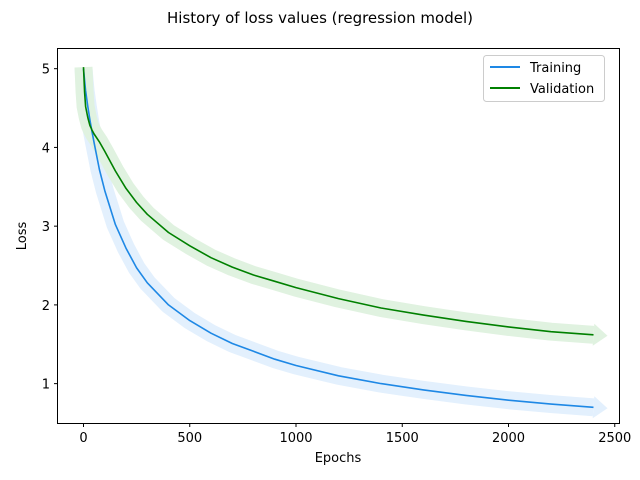 Image resolution: width=640 pixels, height=480 pixels. Describe the element at coordinates (295, 438) in the screenshot. I see `x-tick-label: 1000` at that location.